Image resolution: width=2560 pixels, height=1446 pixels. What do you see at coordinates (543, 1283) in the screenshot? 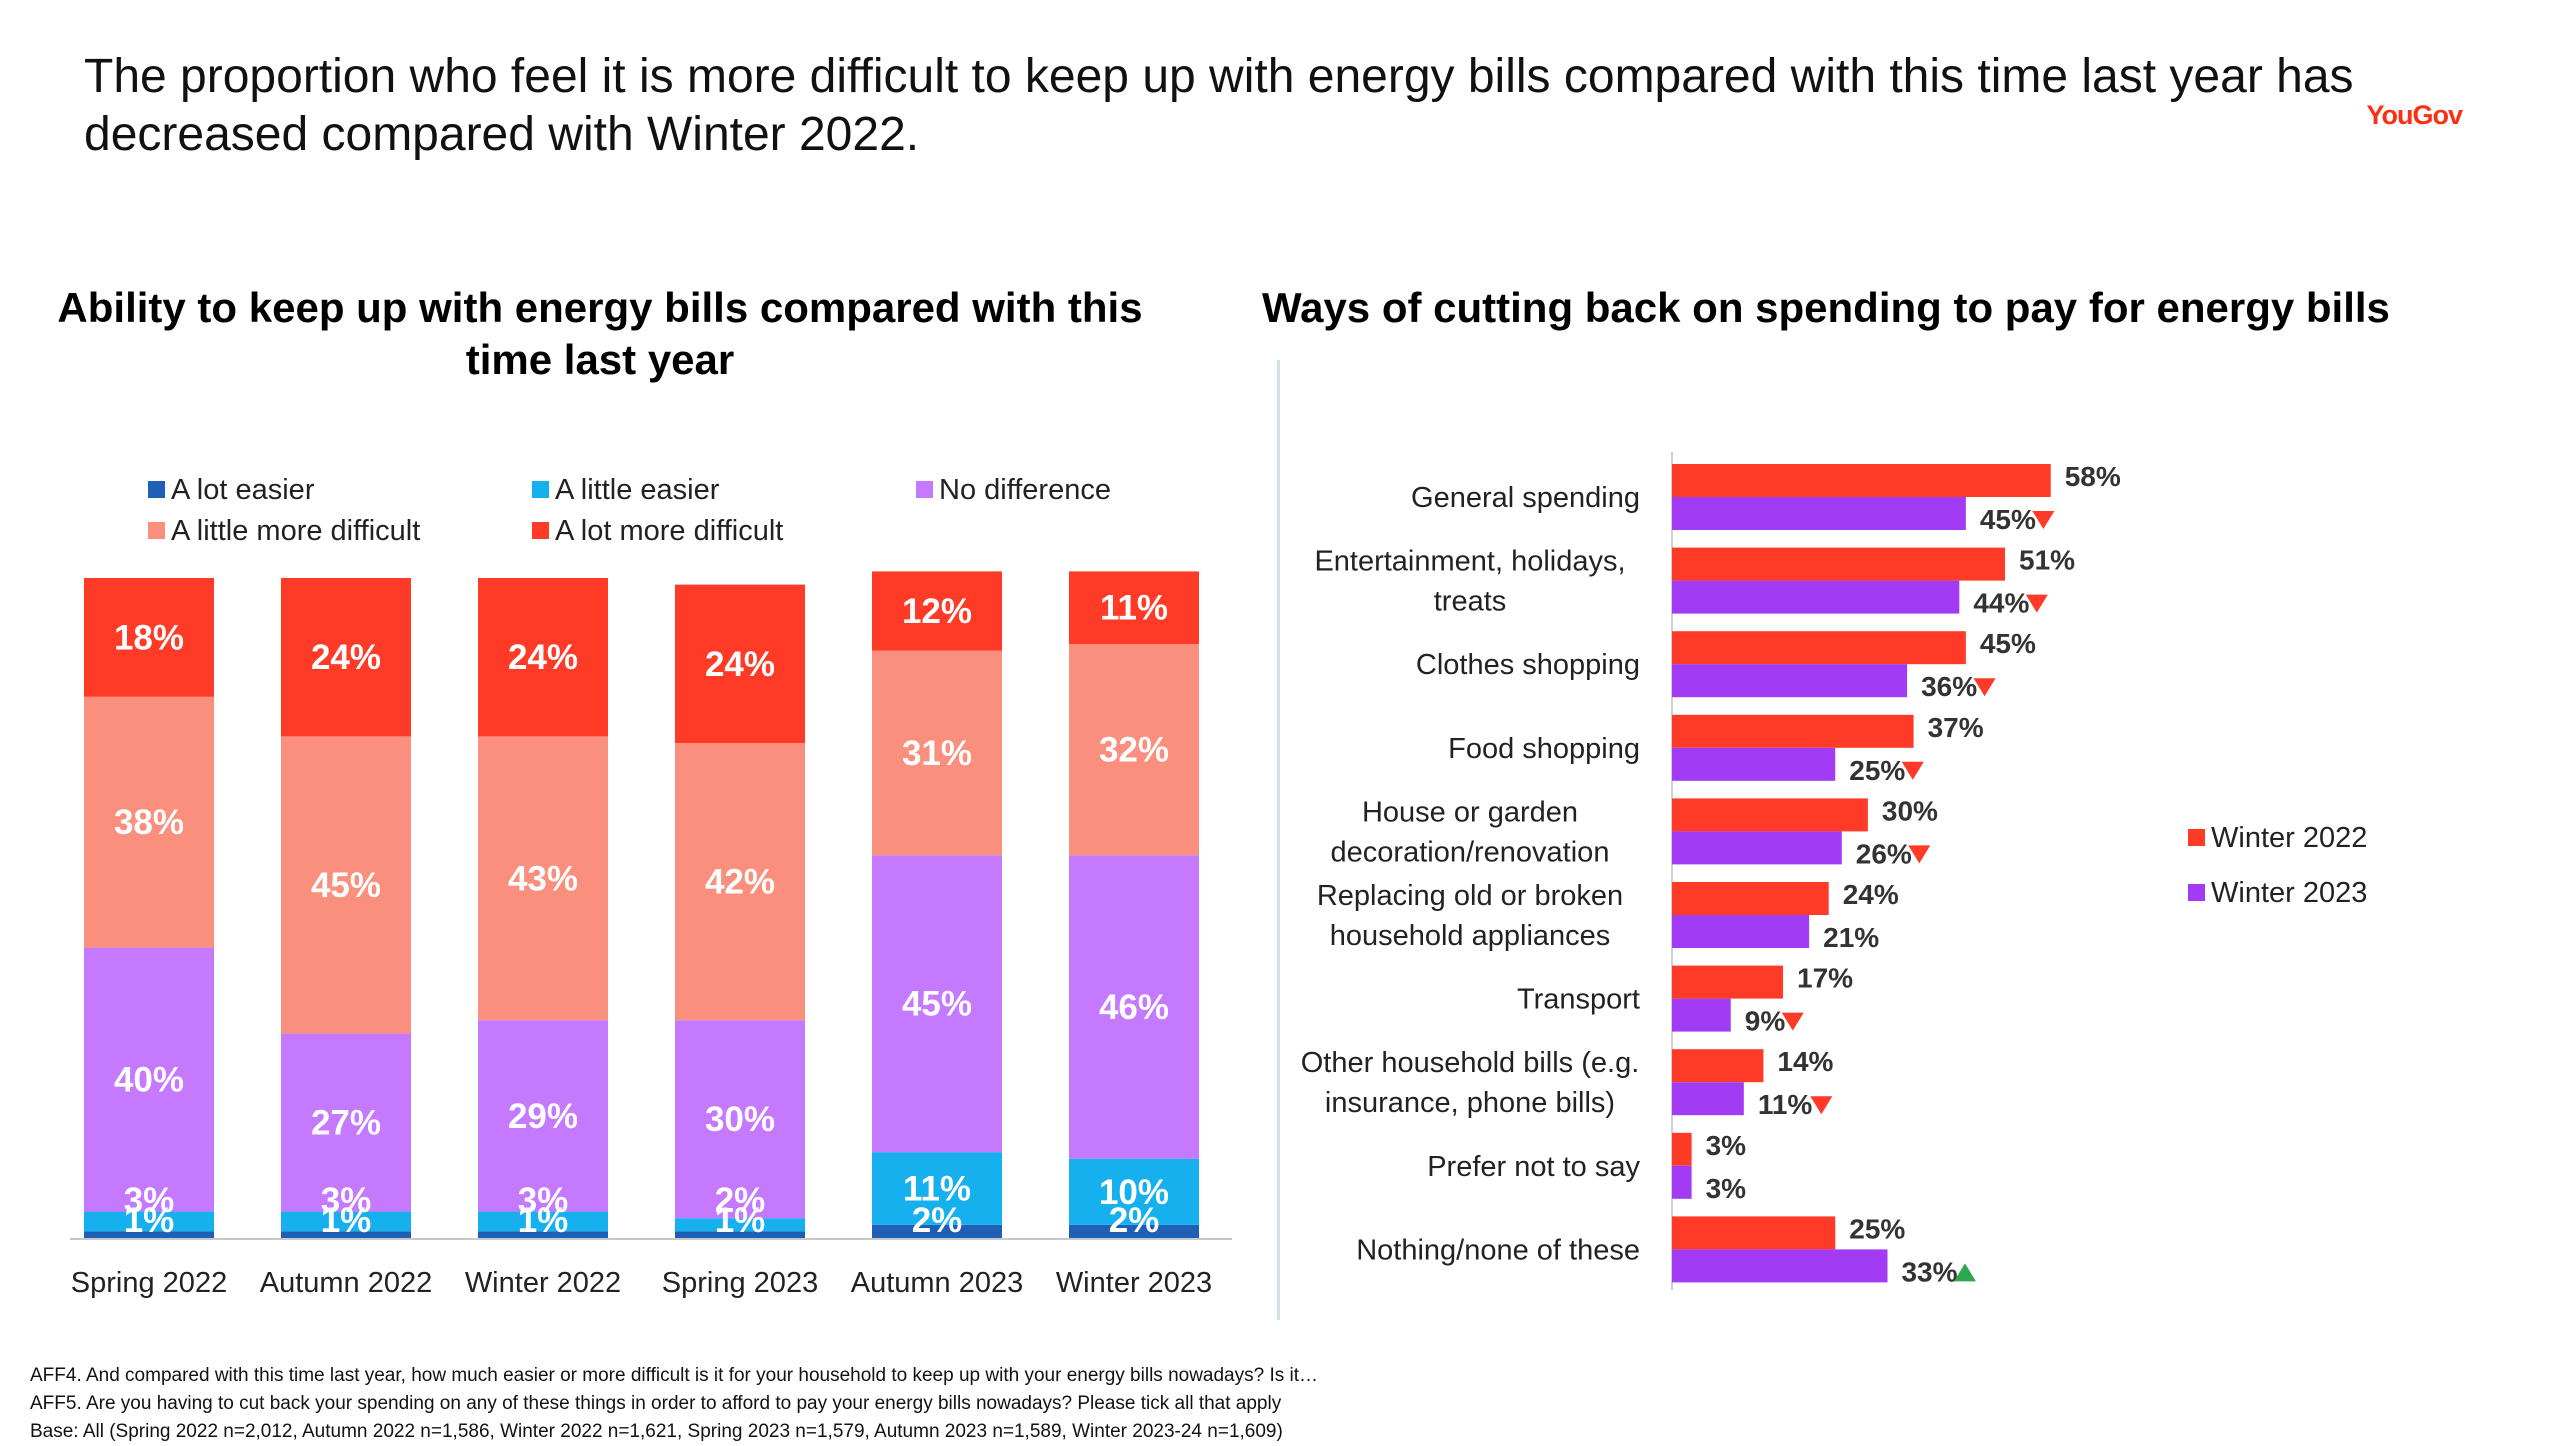
I see `x-tick-label: Winter 2022` at bounding box center [543, 1283].